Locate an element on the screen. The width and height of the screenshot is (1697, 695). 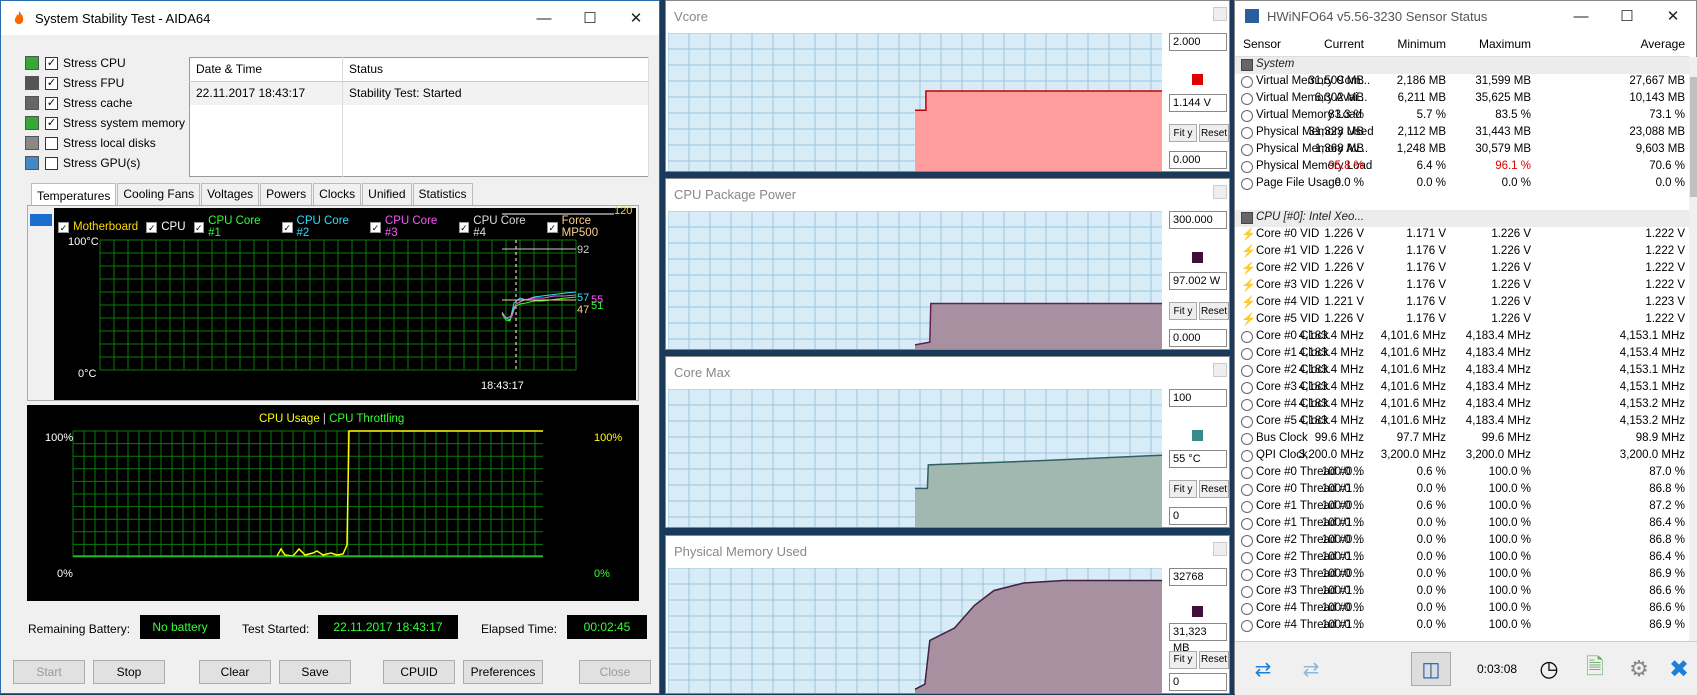
legend-item: ✓ CPU Core #1 is located at coordinates (233, 227).